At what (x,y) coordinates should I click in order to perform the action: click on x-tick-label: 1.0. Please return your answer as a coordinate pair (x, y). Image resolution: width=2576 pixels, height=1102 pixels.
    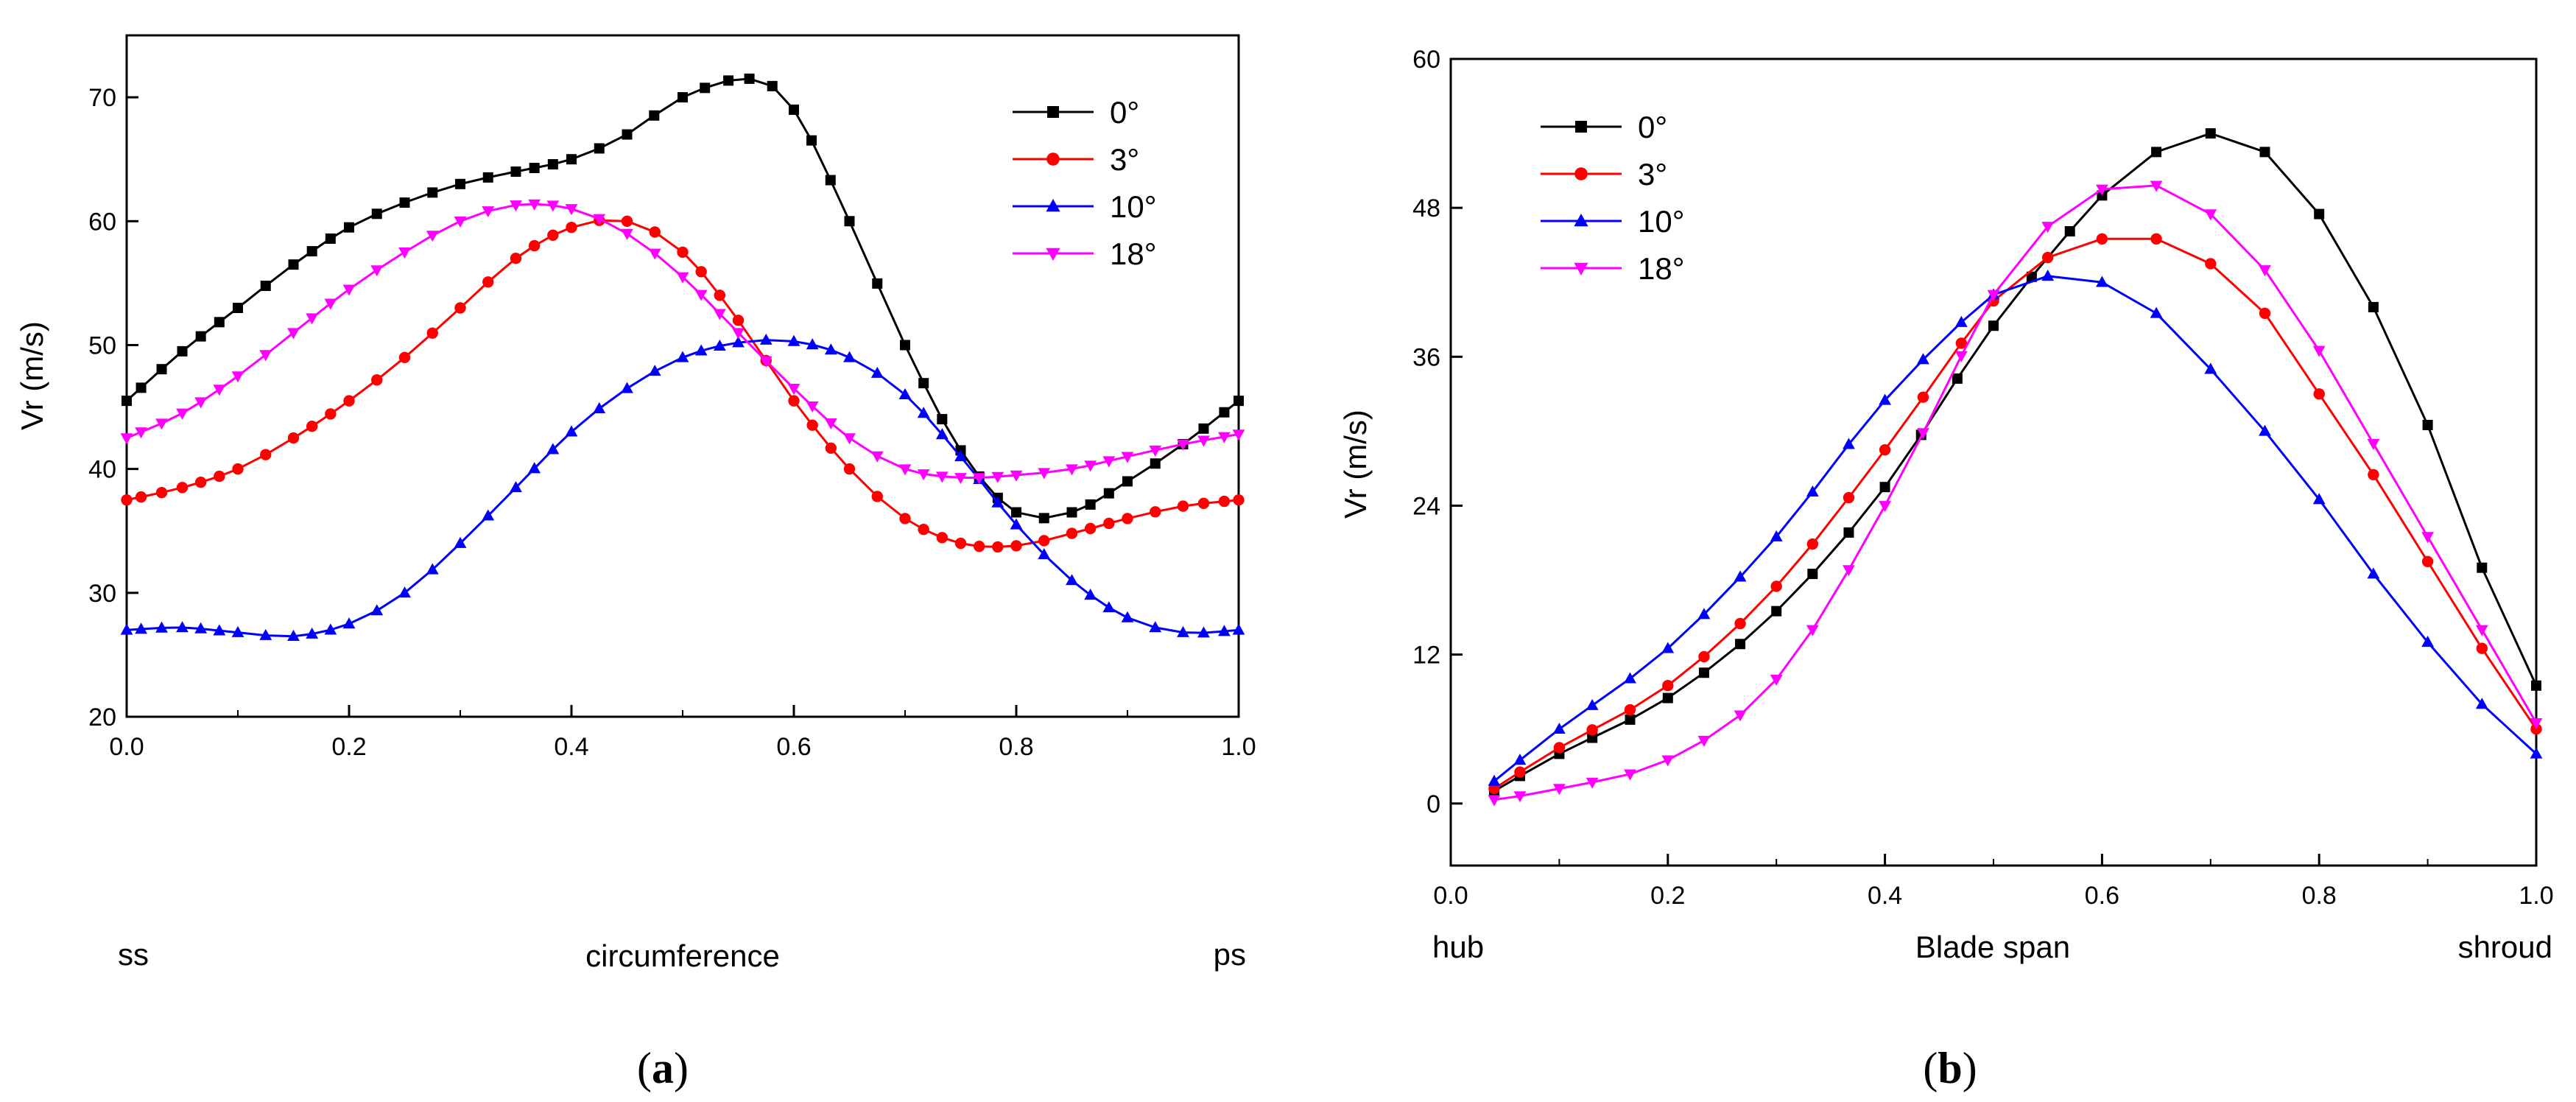
    Looking at the image, I should click on (2536, 896).